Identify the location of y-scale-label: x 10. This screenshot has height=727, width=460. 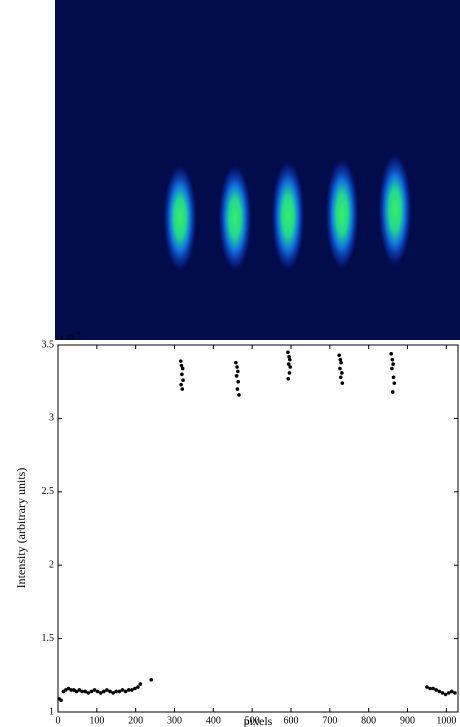
(67, 337).